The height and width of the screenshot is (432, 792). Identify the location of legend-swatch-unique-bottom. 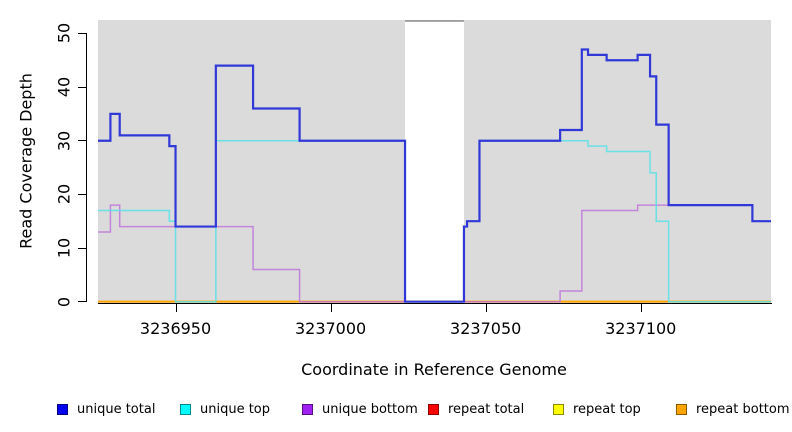
(307, 409).